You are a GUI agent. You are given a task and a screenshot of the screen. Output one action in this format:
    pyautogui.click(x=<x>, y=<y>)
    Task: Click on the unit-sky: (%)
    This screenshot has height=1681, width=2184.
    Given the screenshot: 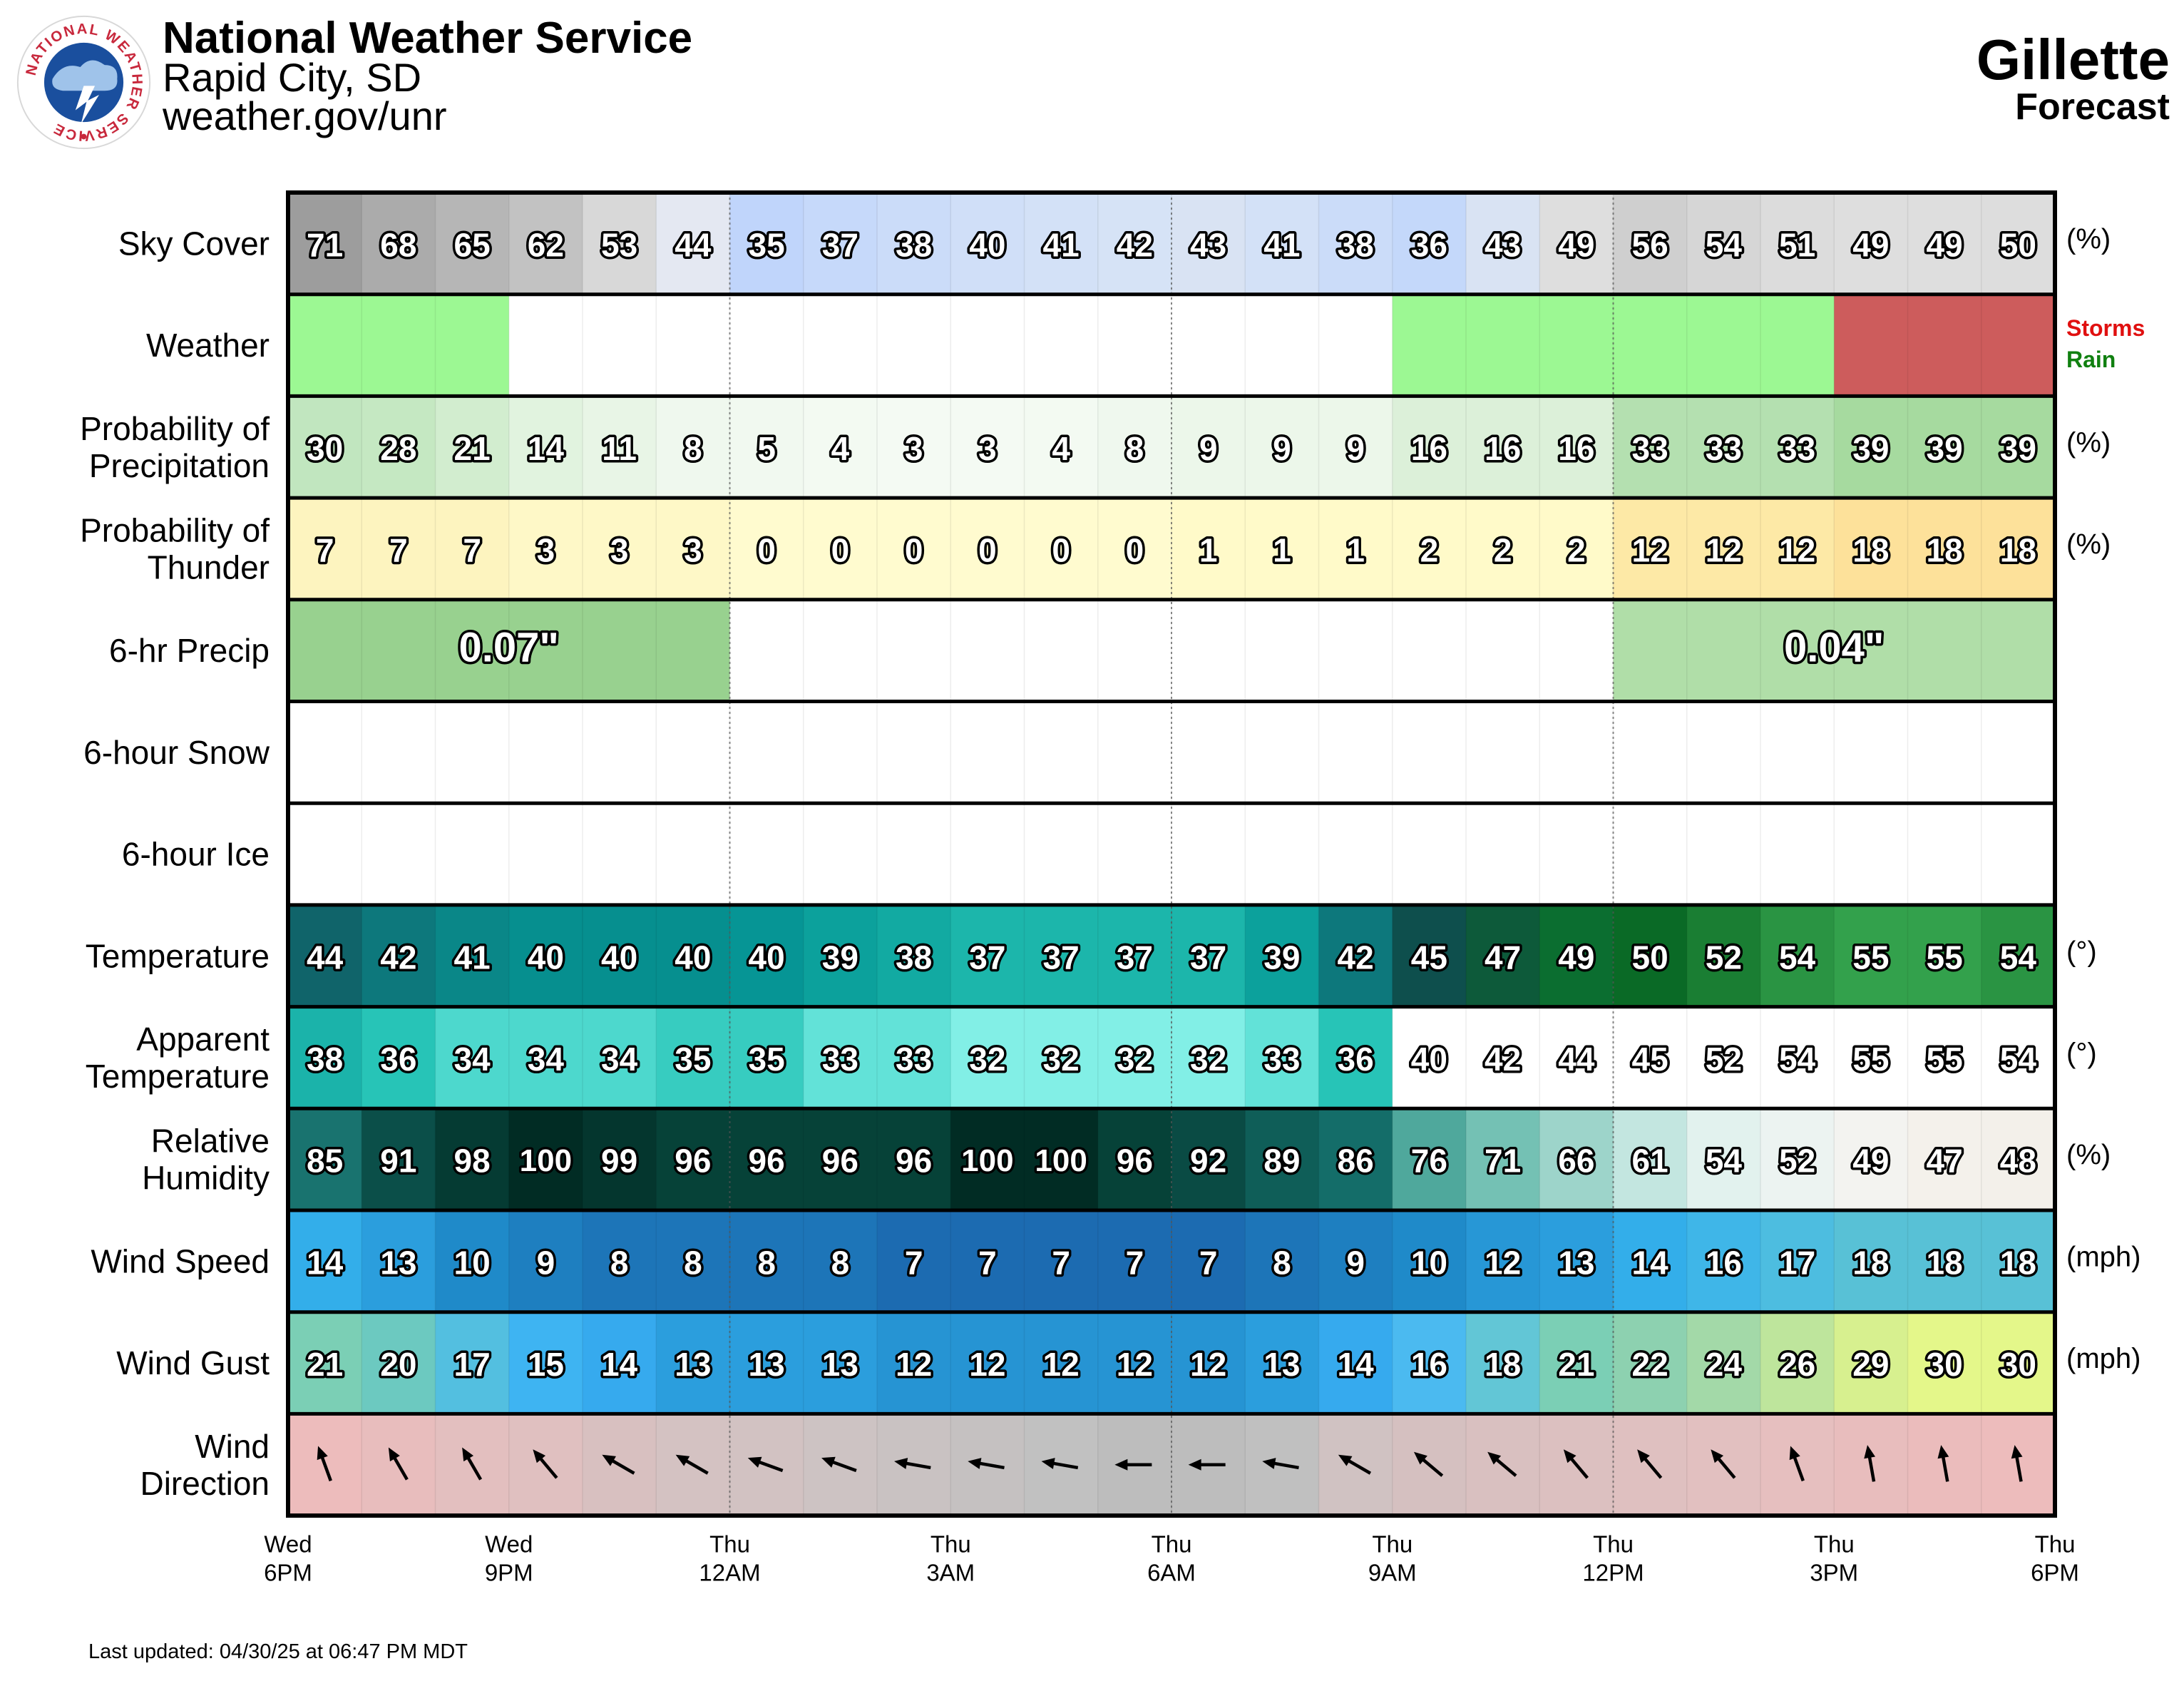 What is the action you would take?
    pyautogui.click(x=2088, y=239)
    